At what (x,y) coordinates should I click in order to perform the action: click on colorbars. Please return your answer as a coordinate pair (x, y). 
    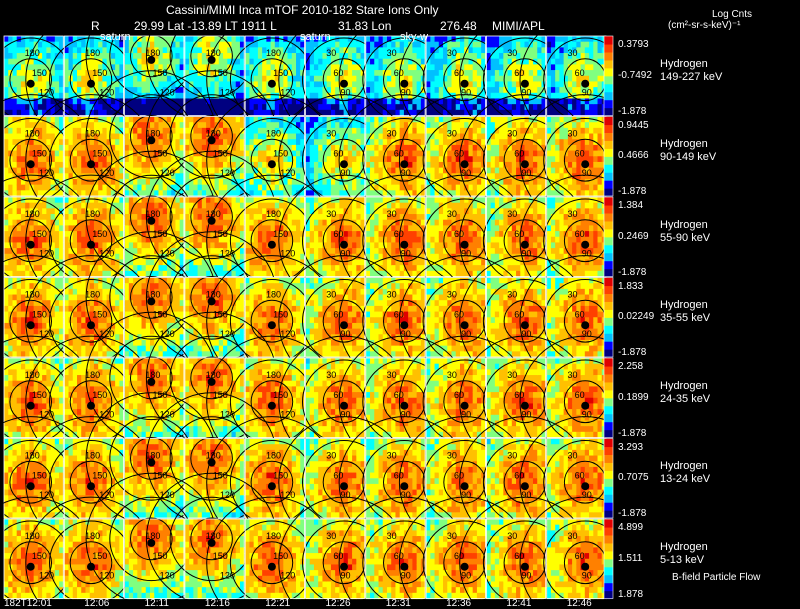
    Looking at the image, I should click on (608, 317).